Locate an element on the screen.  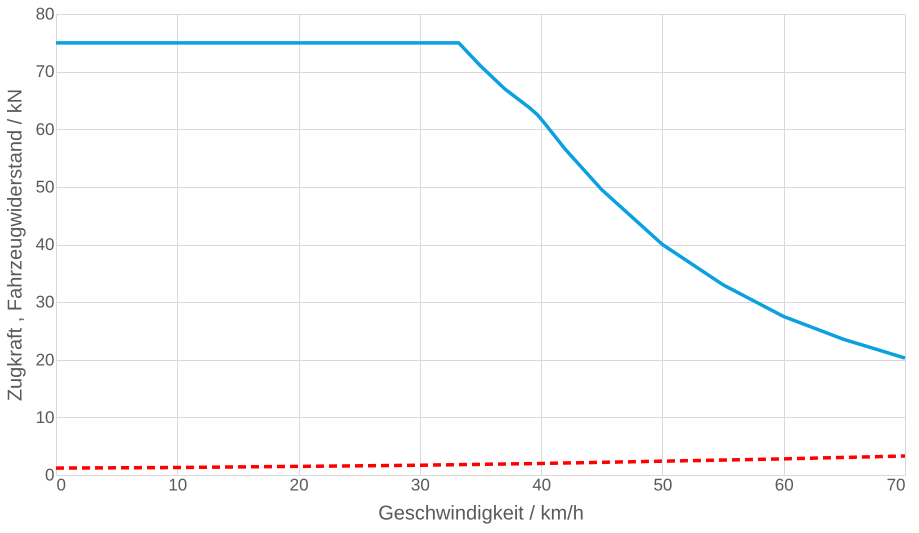
x-tick-label: 40 is located at coordinates (542, 485).